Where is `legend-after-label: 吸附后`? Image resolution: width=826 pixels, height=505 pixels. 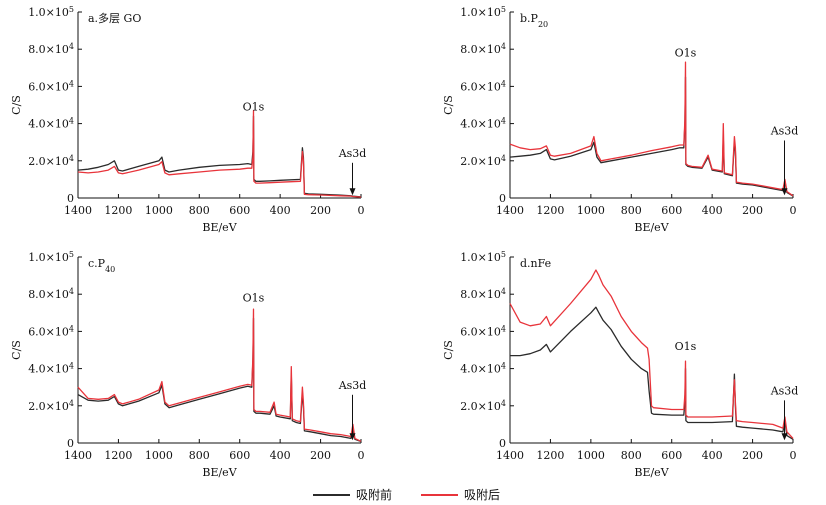 legend-after-label: 吸附后 is located at coordinates (482, 495).